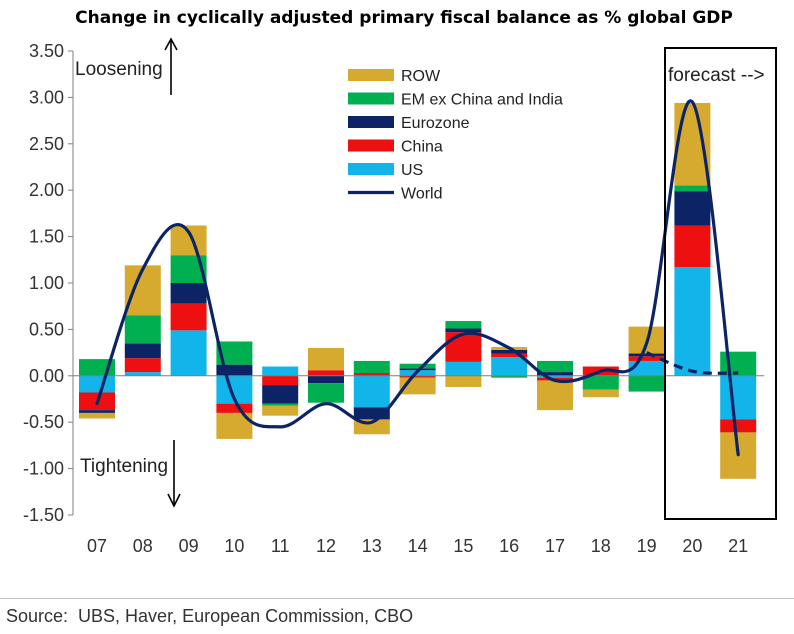 This screenshot has height=634, width=794. What do you see at coordinates (371, 145) in the screenshot?
I see `legend-swatch-china` at bounding box center [371, 145].